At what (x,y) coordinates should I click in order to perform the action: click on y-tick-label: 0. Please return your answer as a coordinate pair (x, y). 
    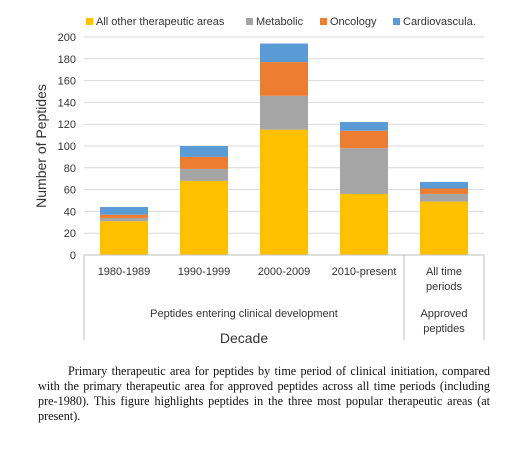
    Looking at the image, I should click on (73, 256).